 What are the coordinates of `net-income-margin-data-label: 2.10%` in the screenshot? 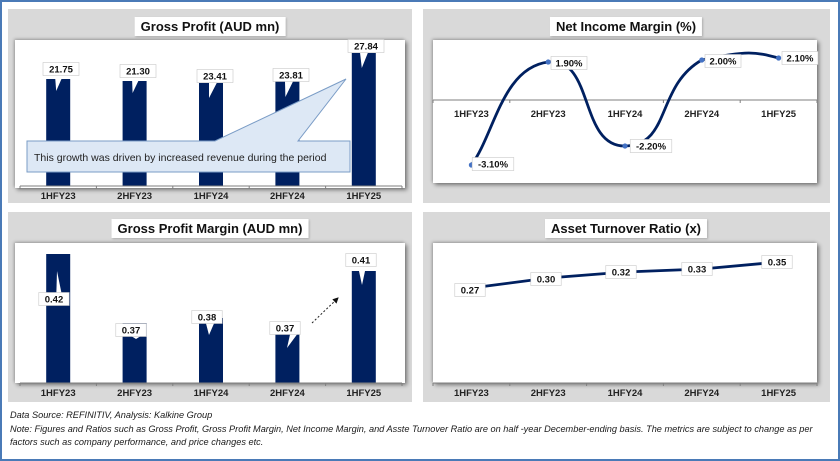 It's located at (800, 58).